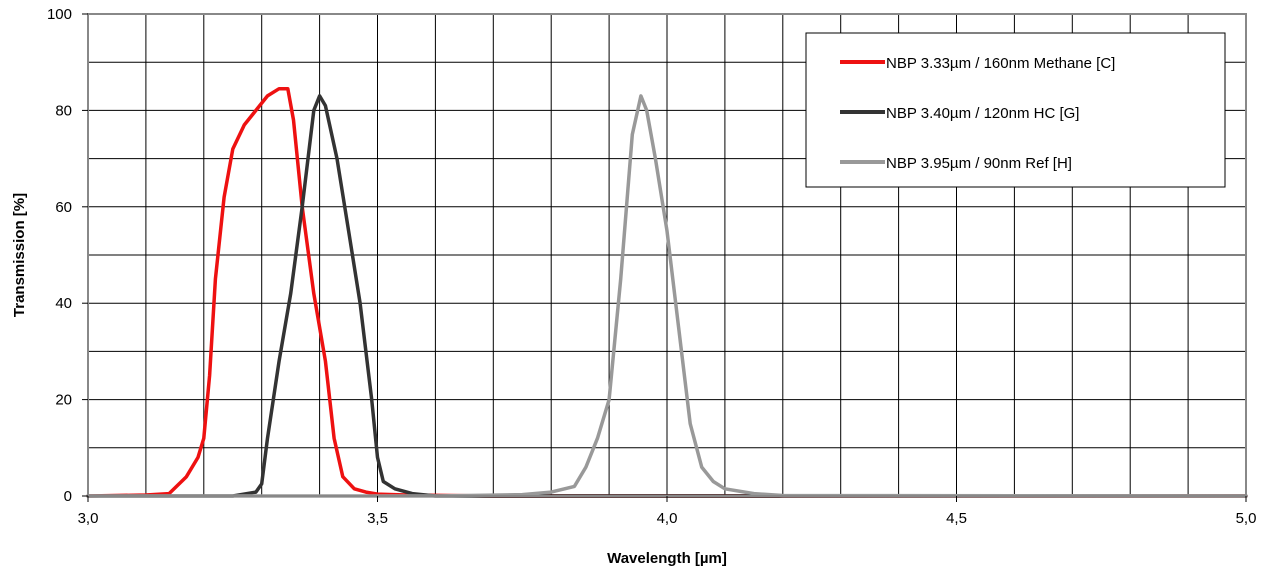  What do you see at coordinates (956, 518) in the screenshot?
I see `x-tick-label: 4,5` at bounding box center [956, 518].